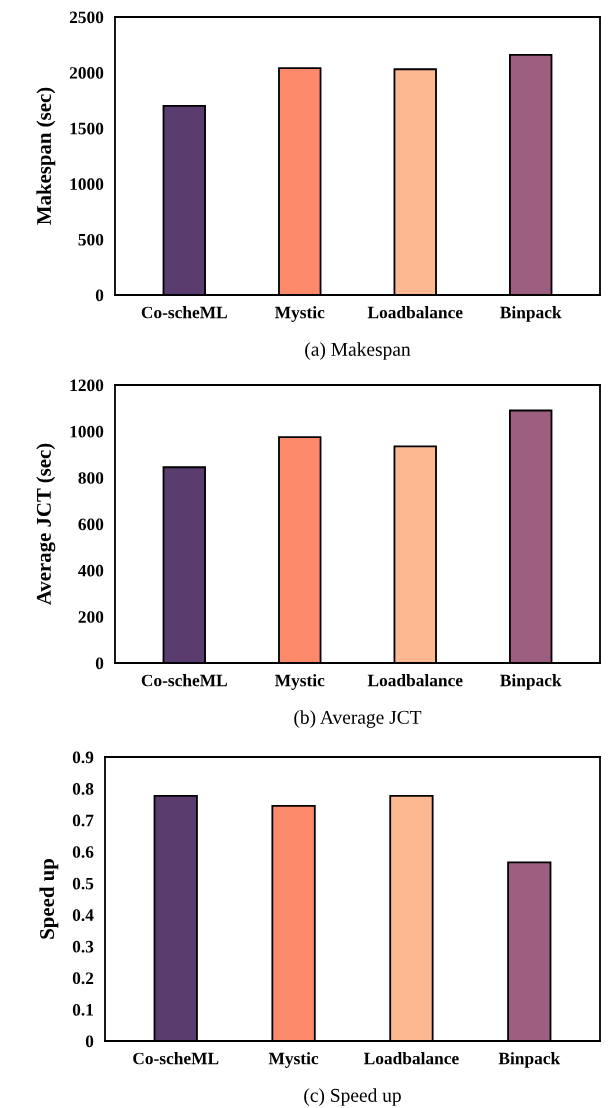 This screenshot has width=608, height=1108. Describe the element at coordinates (91, 524) in the screenshot. I see `y-tick-label: 600` at that location.